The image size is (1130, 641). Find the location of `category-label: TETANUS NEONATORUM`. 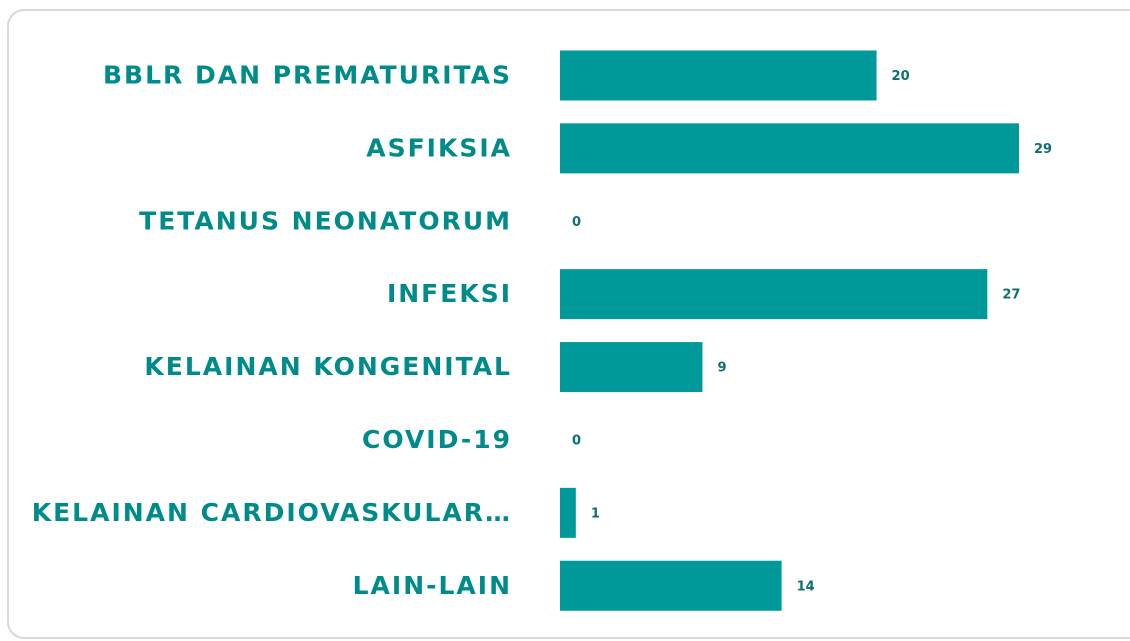

category-label: TETANUS NEONATORUM is located at coordinates (325, 220).